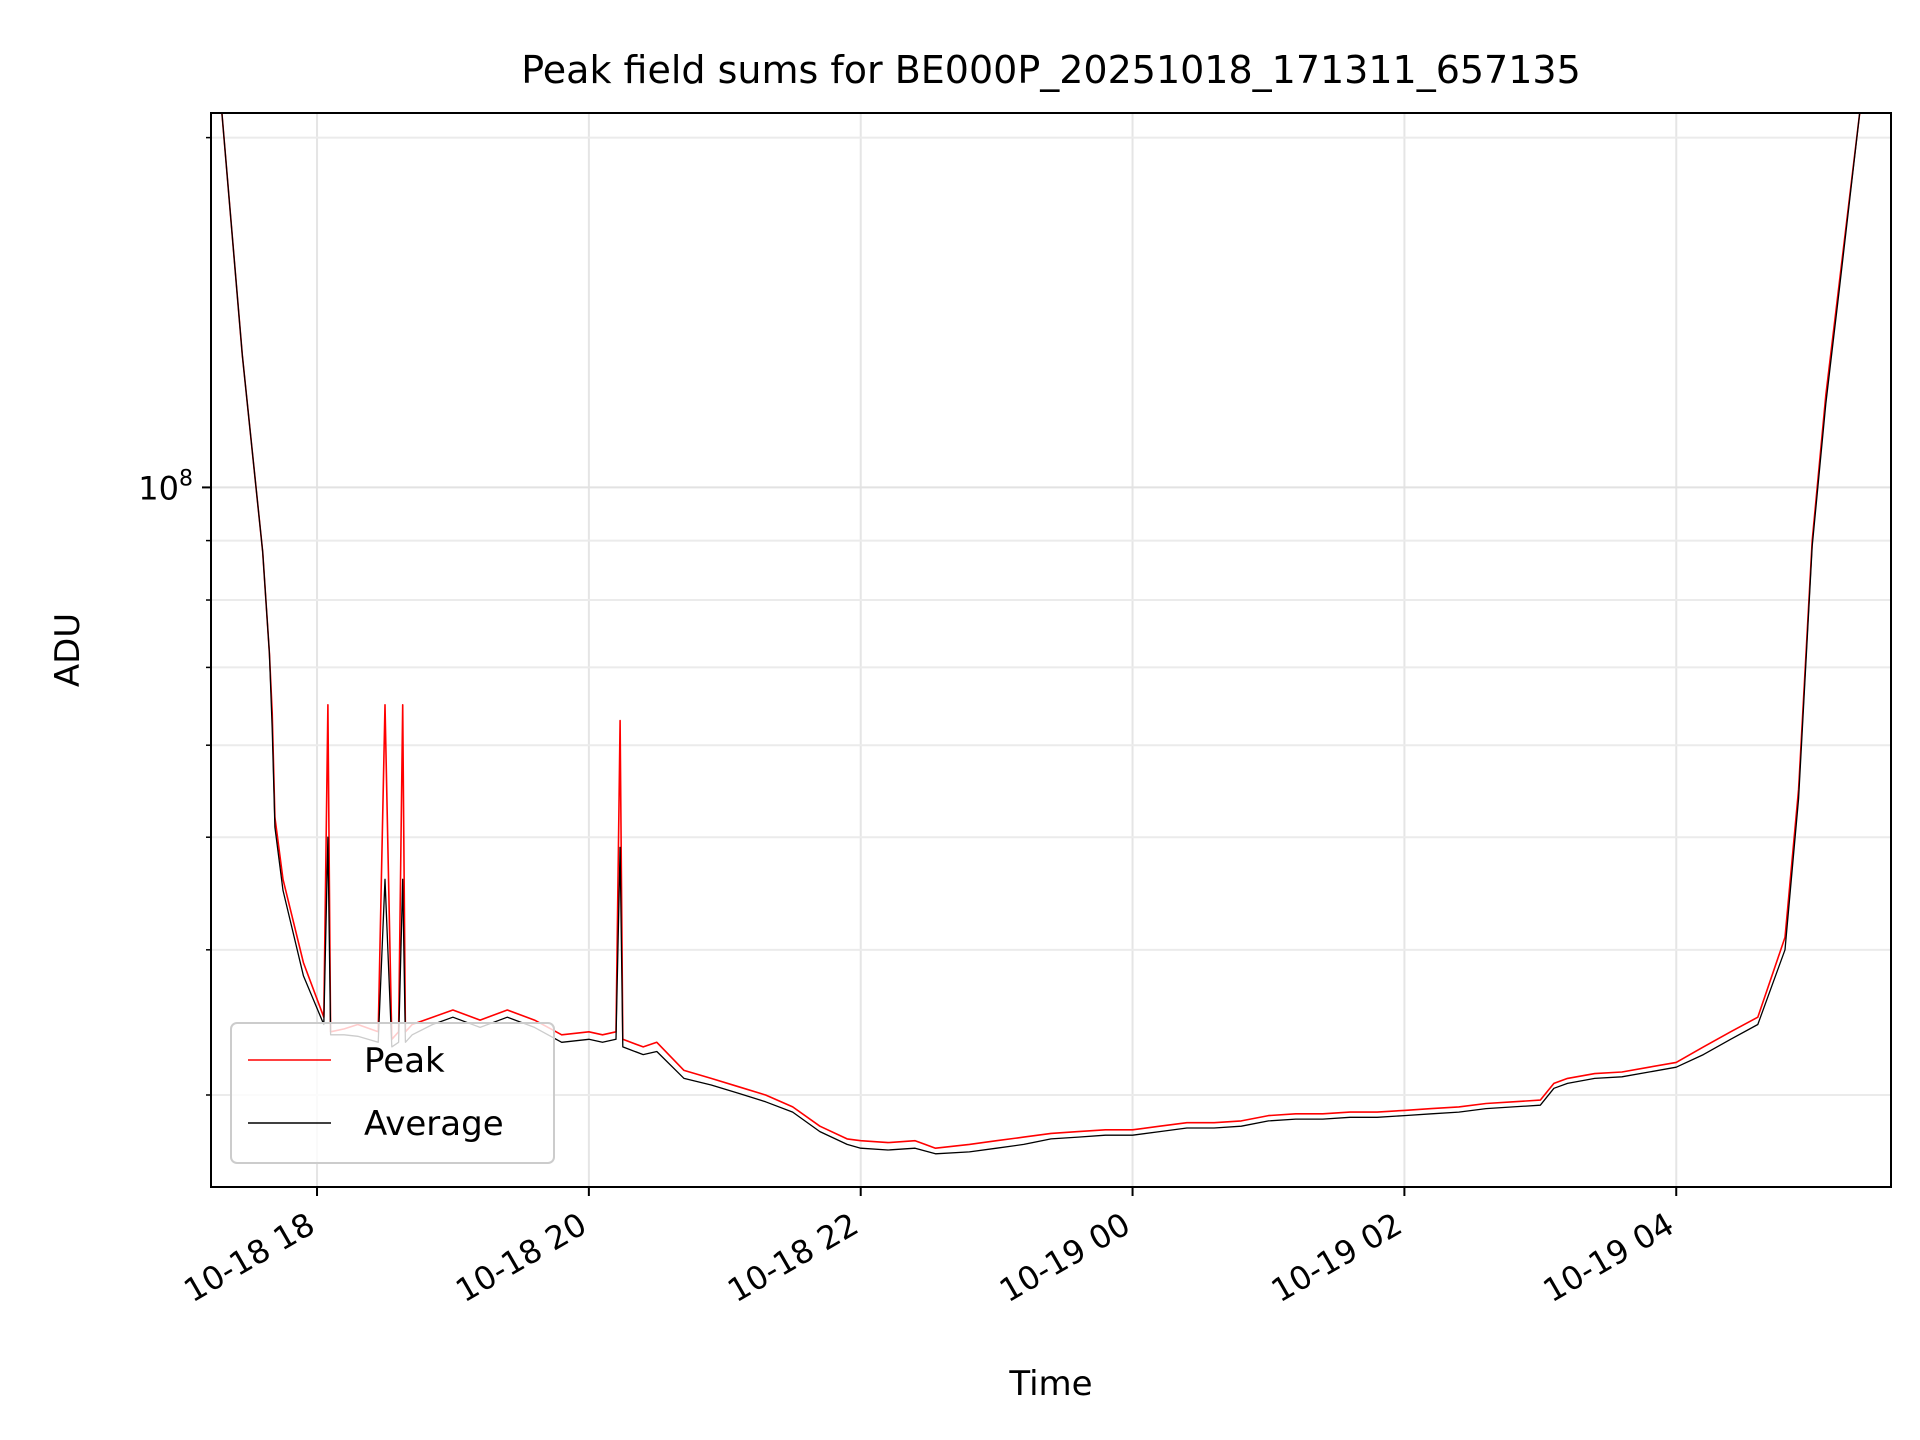 Image resolution: width=1920 pixels, height=1440 pixels. I want to click on legend-peak-label: Peak, so click(404, 1061).